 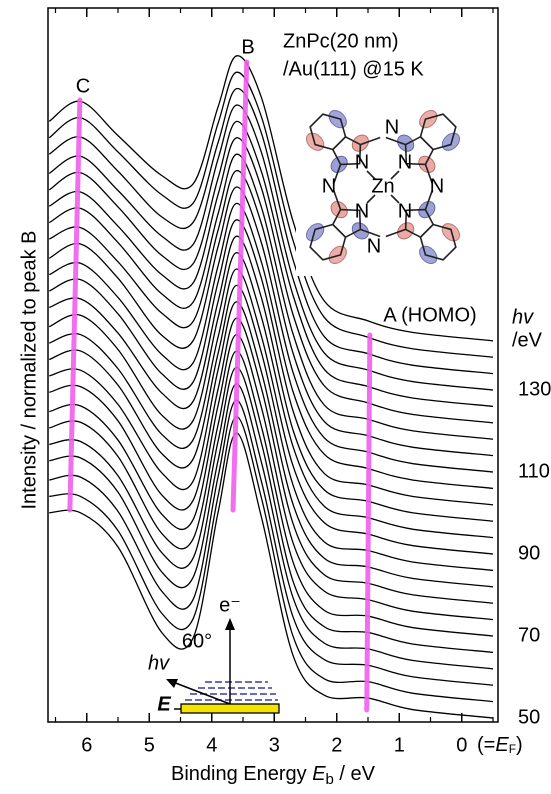 I want to click on sample-label: /Au(111) @15 K, so click(x=353, y=69).